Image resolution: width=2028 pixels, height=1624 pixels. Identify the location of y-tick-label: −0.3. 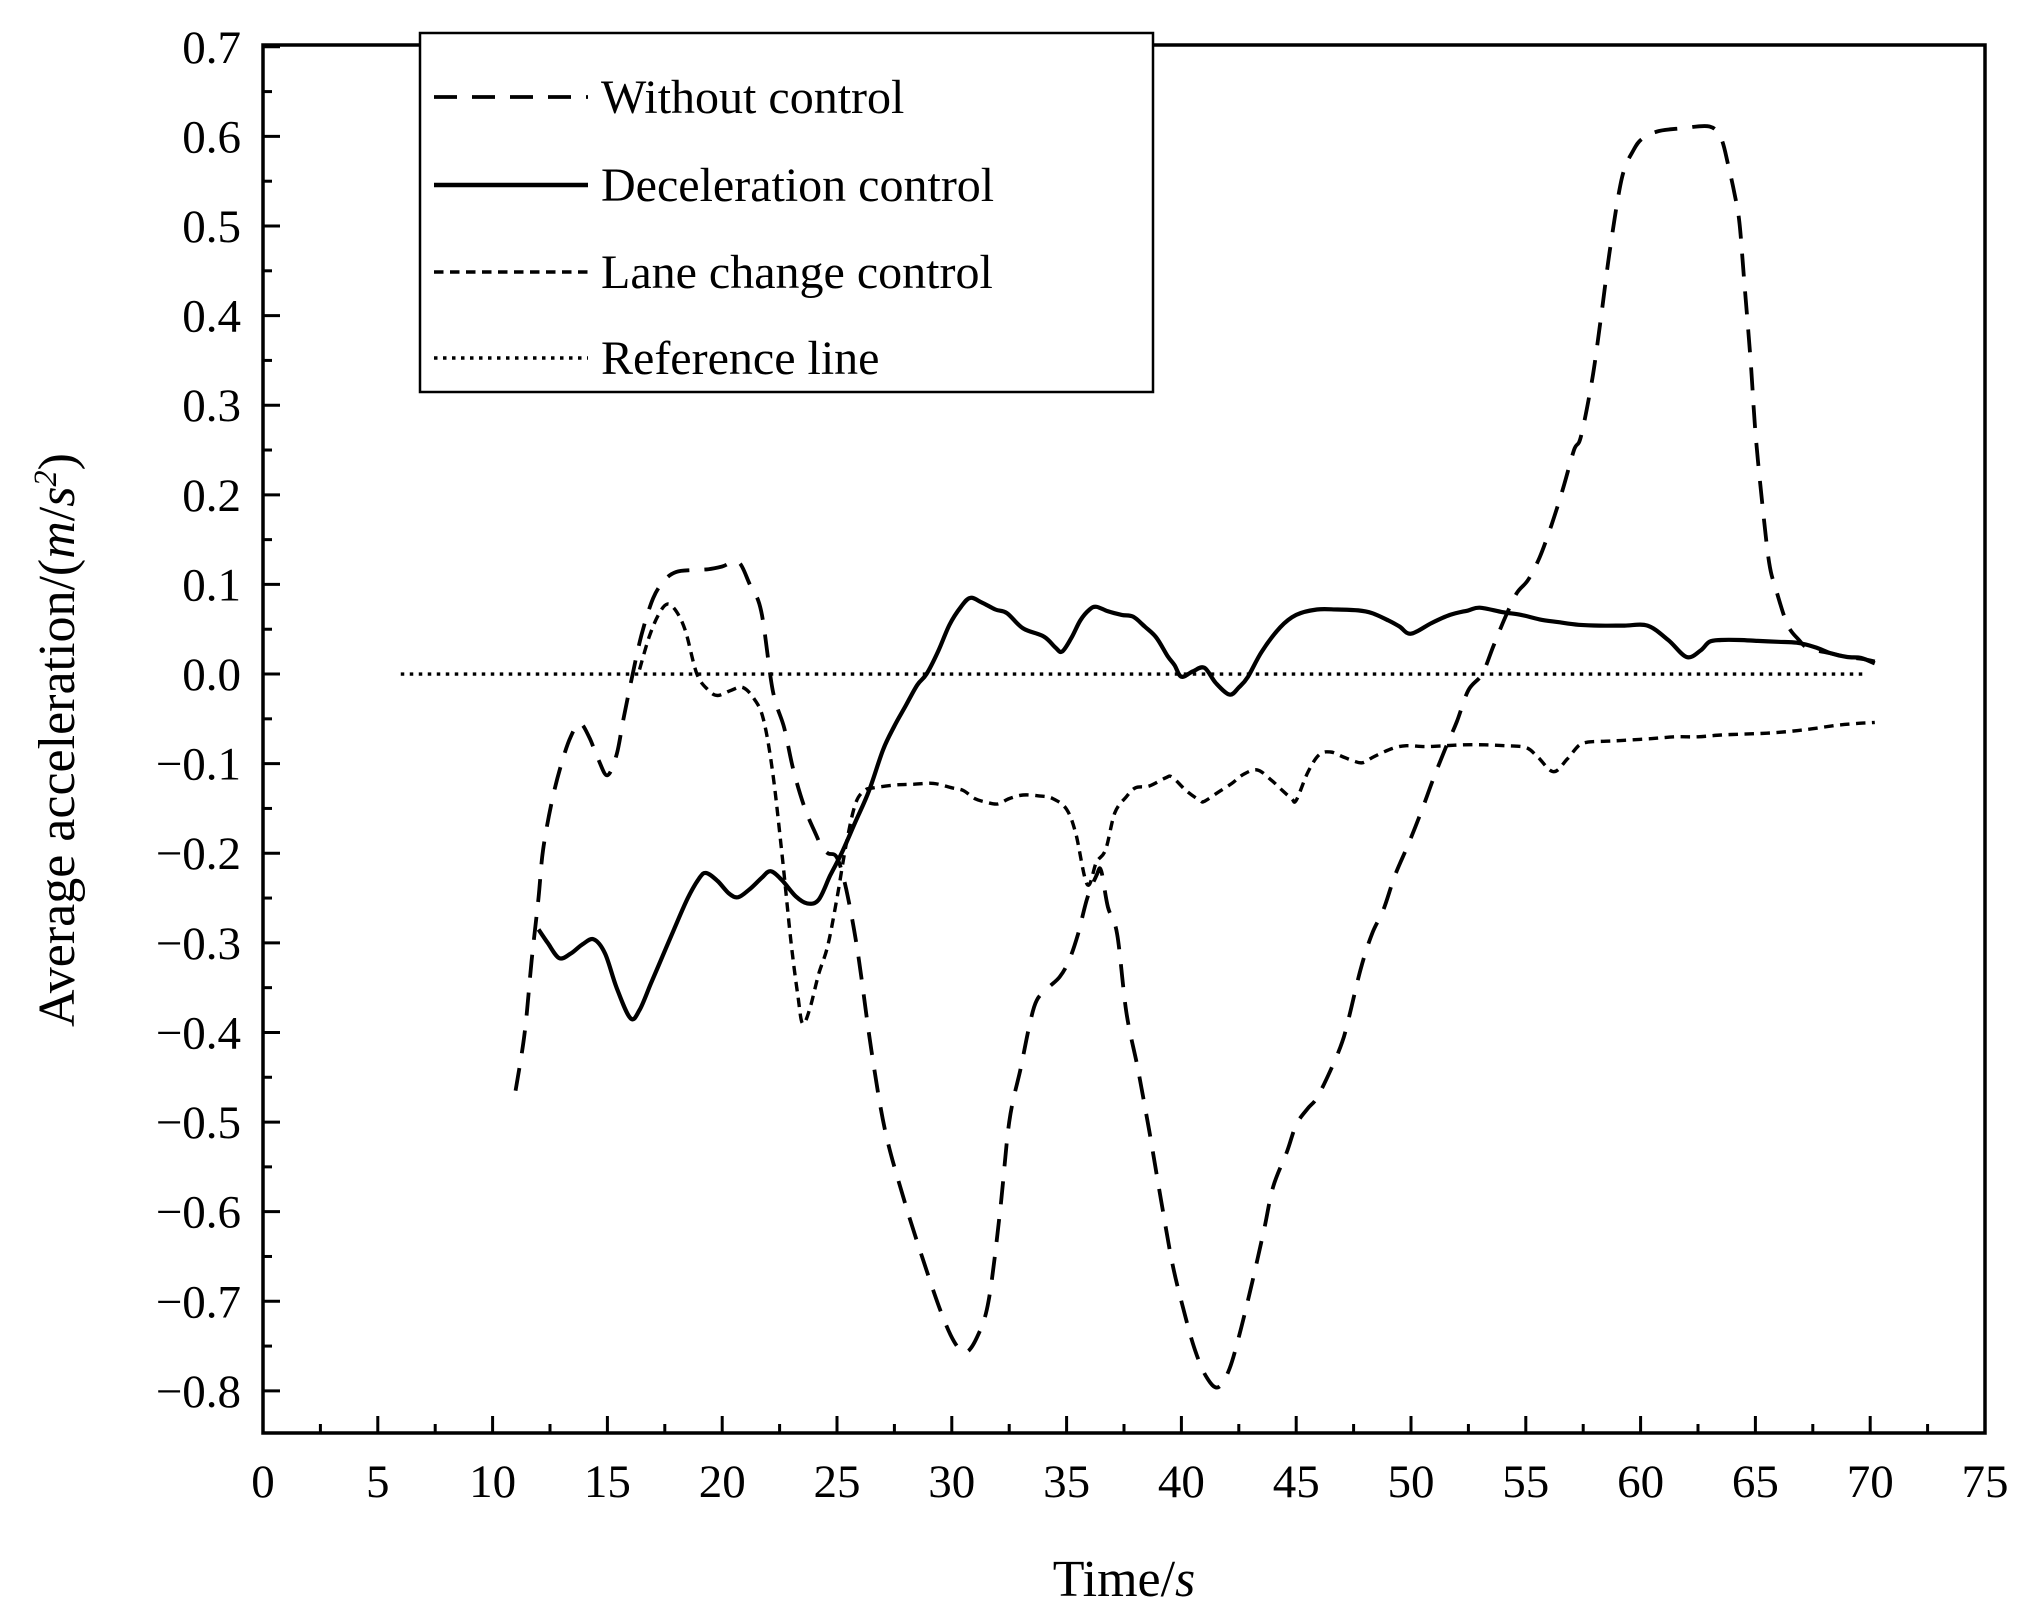
(198, 944).